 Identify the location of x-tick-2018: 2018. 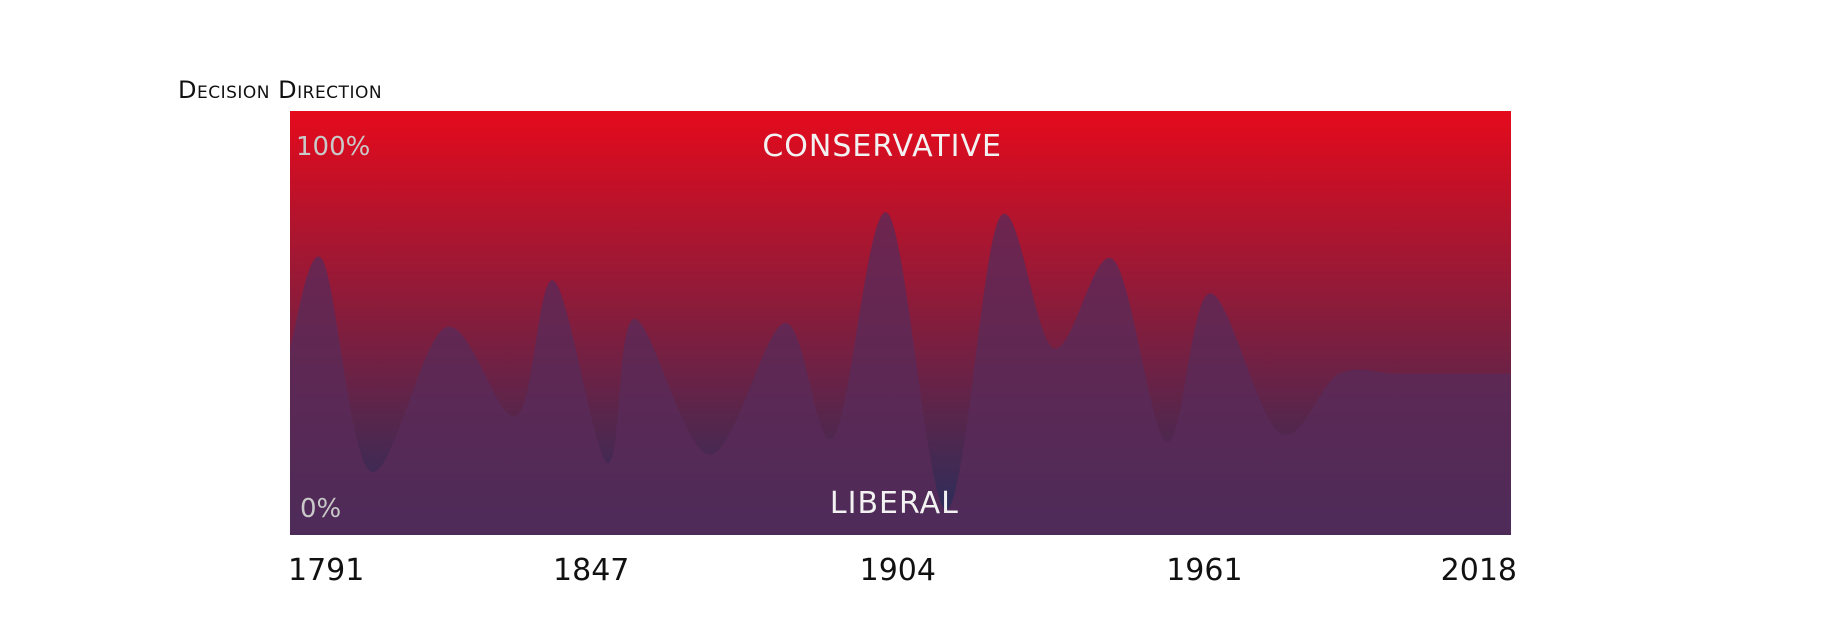
(1479, 570).